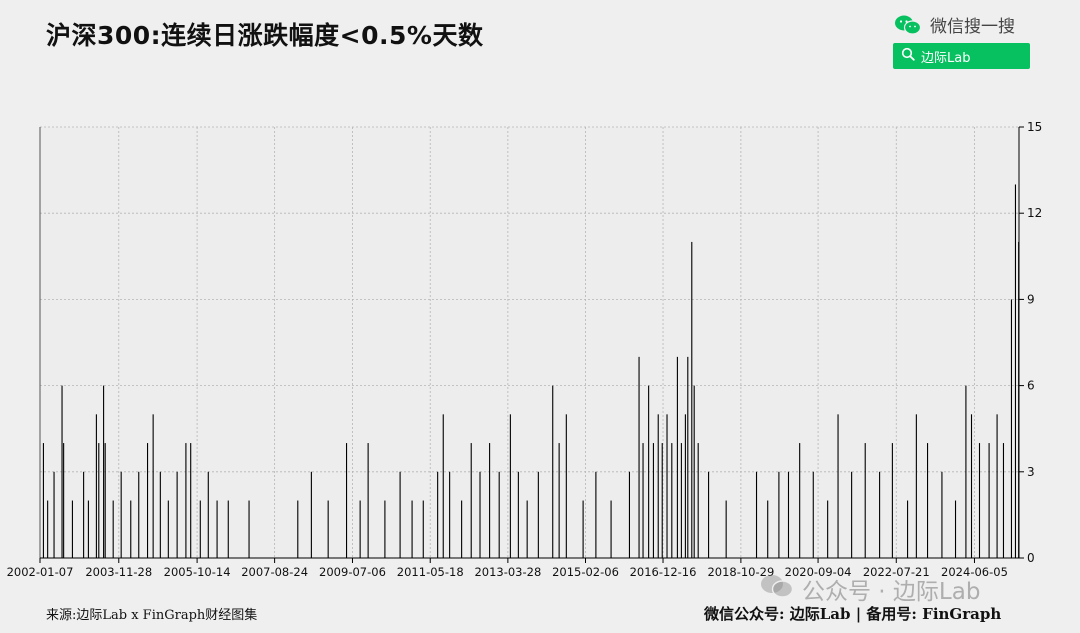 The image size is (1080, 633). I want to click on x-tick-label: 2013-03-28, so click(507, 572).